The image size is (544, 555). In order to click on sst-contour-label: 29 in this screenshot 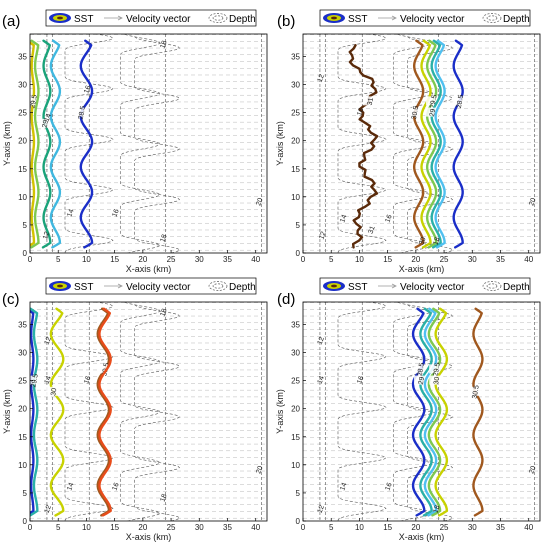, I will do `click(46, 123)`.